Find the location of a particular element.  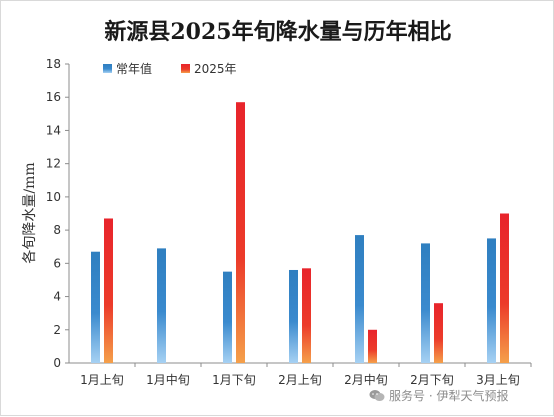

watermark: 服务号 · 伊犁天气预报 is located at coordinates (438, 395).